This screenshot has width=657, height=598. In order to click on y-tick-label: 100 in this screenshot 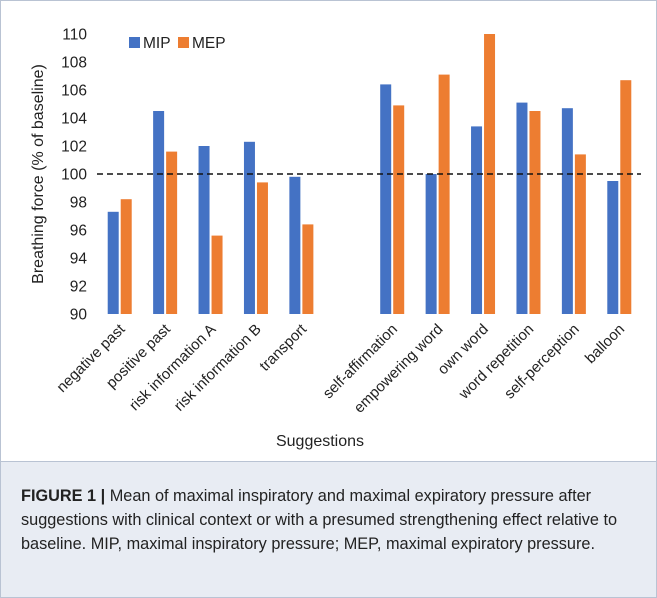, I will do `click(74, 175)`.